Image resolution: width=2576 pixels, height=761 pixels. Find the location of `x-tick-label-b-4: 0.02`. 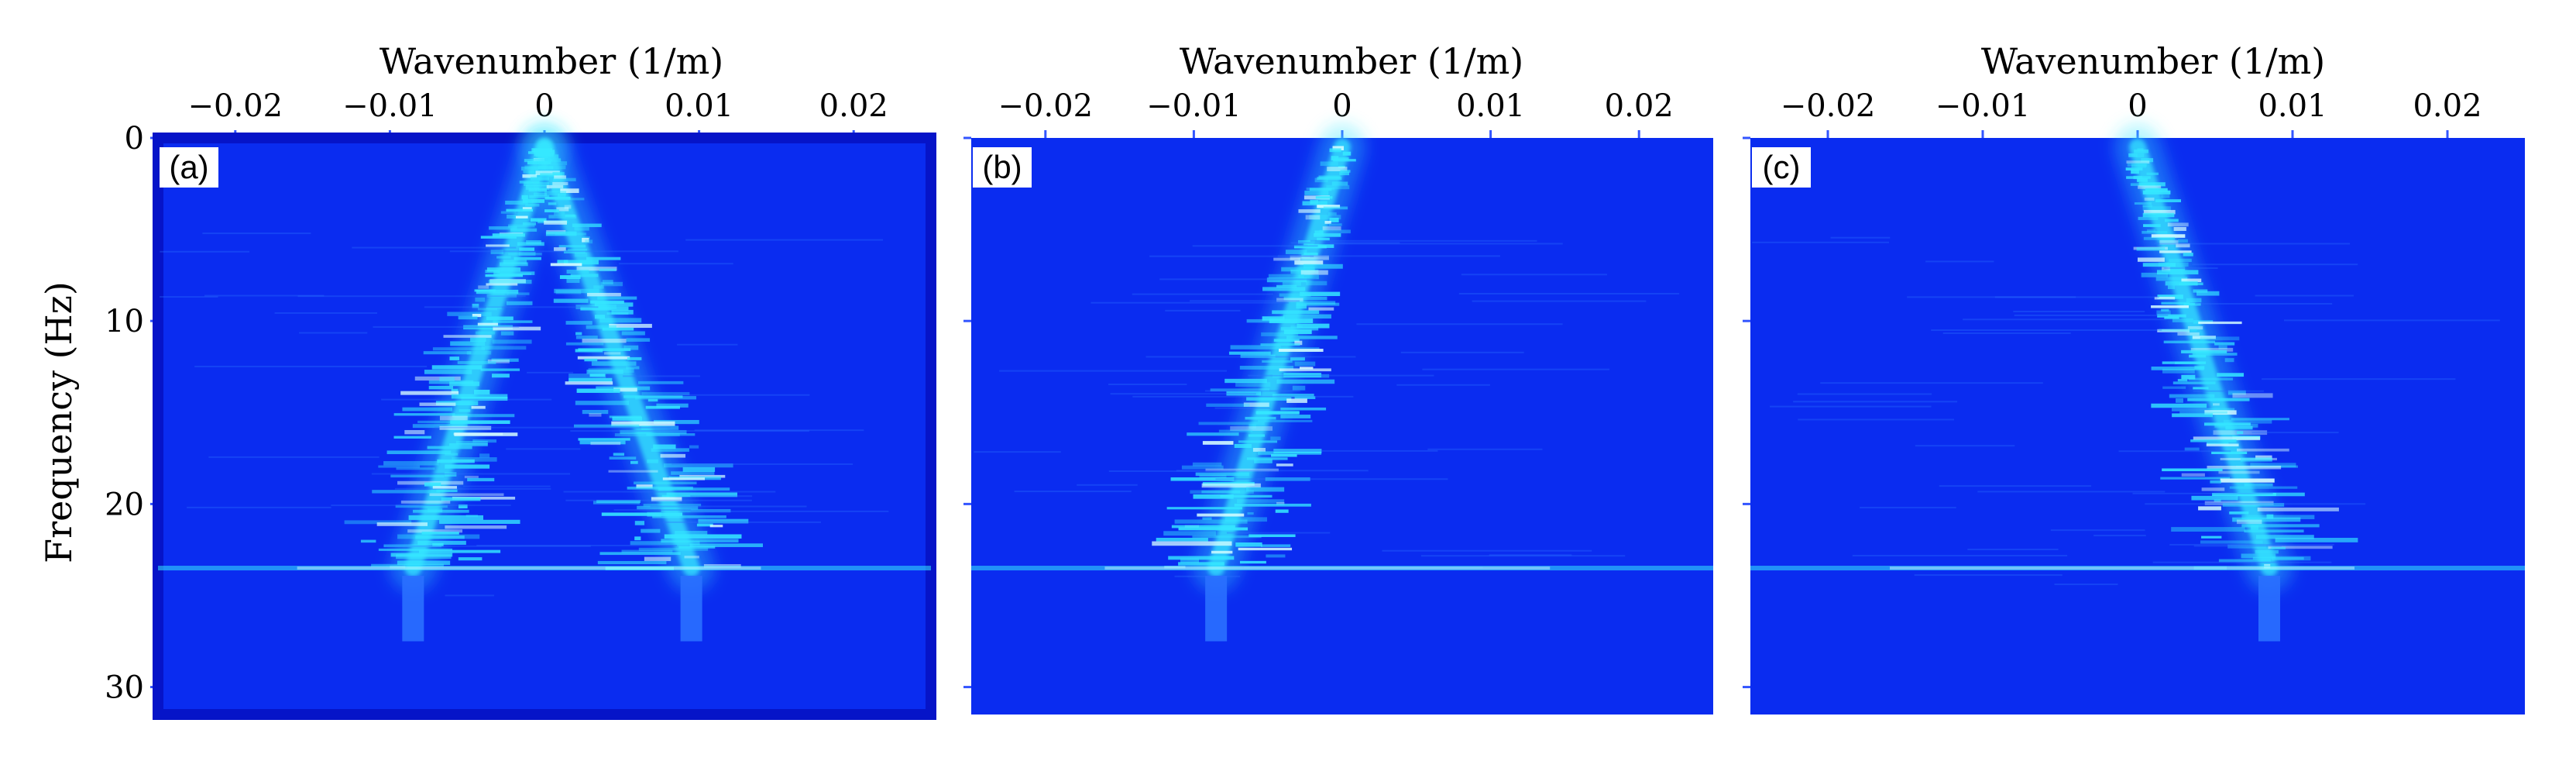

x-tick-label-b-4: 0.02 is located at coordinates (1639, 106).